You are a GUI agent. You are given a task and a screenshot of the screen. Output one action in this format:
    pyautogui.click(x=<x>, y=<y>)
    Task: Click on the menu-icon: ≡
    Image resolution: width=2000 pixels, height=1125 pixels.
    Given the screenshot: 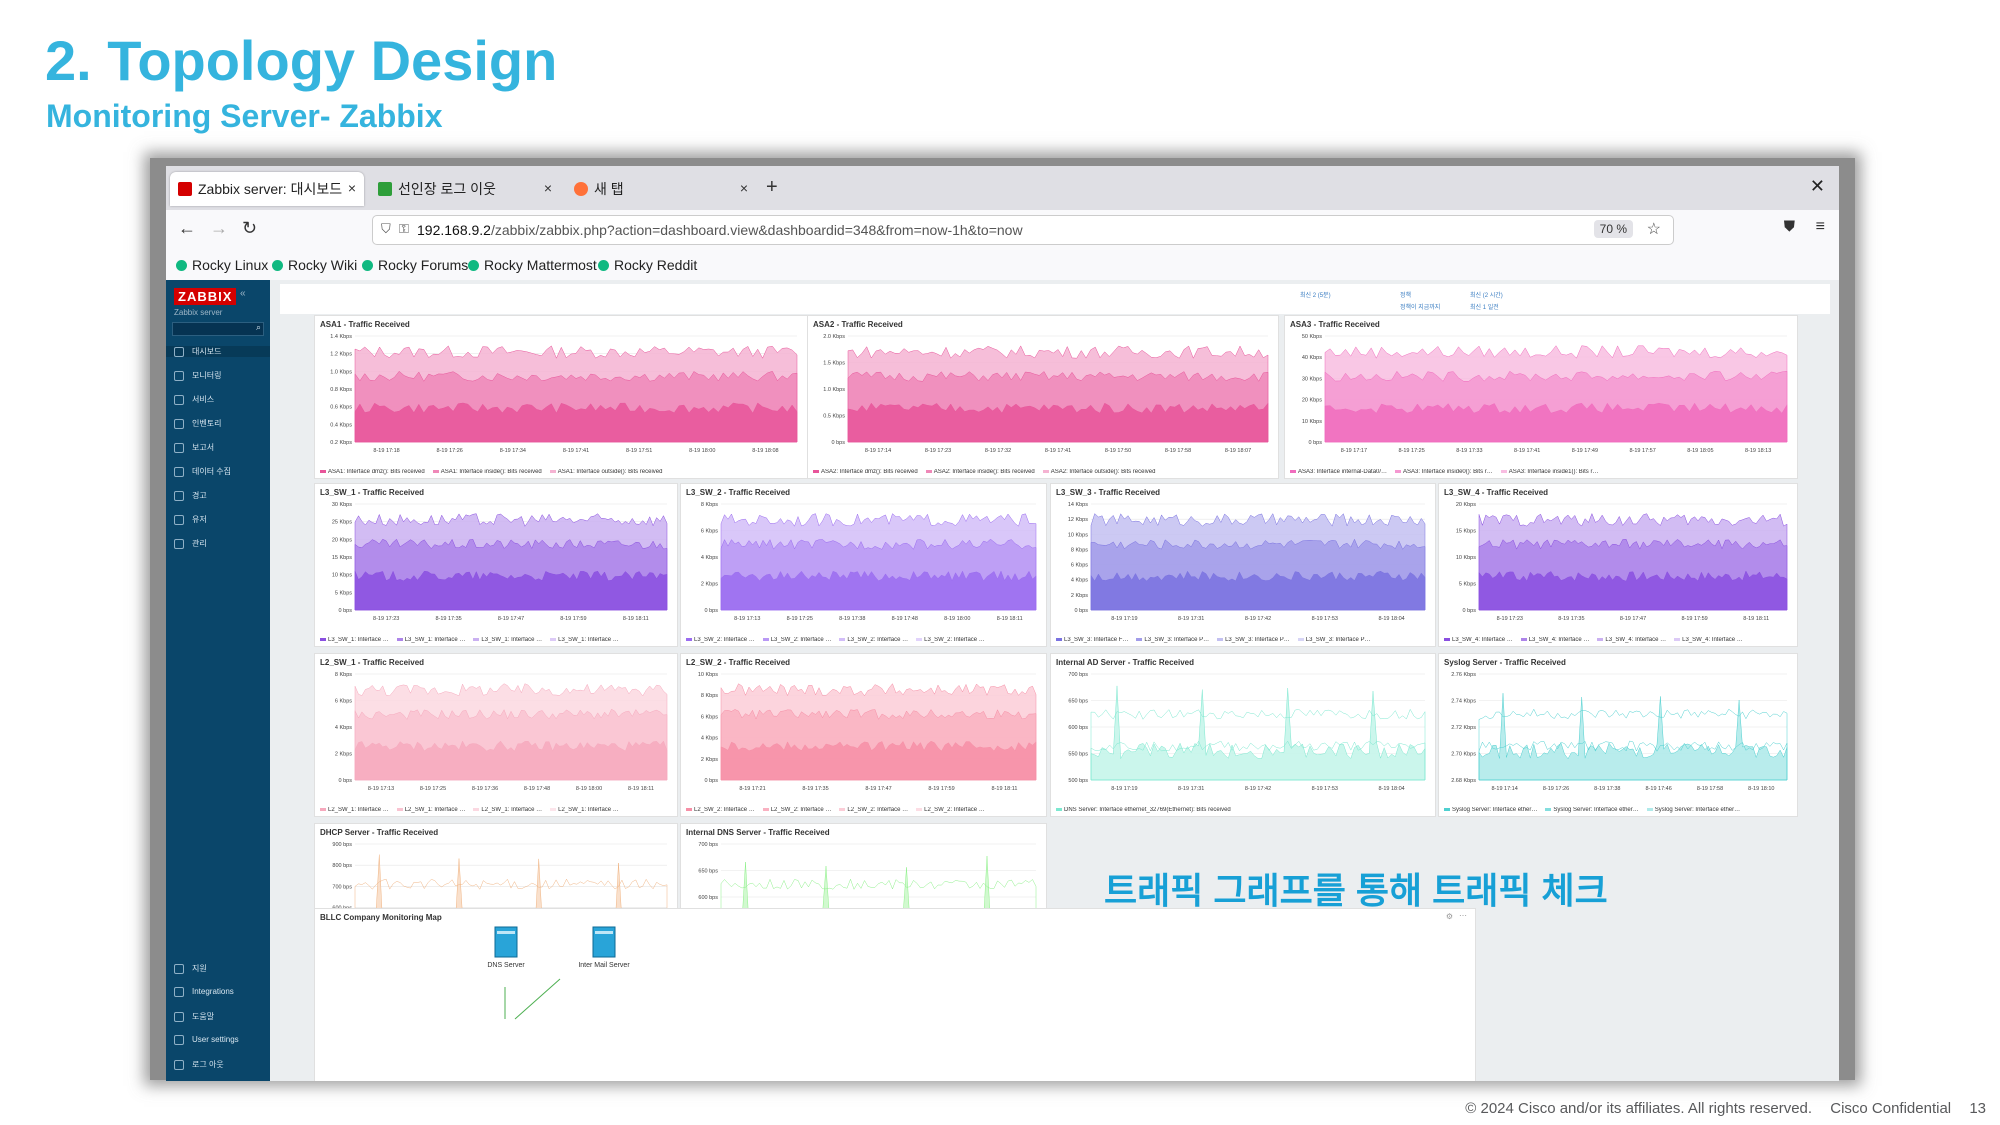 What is the action you would take?
    pyautogui.click(x=1820, y=226)
    